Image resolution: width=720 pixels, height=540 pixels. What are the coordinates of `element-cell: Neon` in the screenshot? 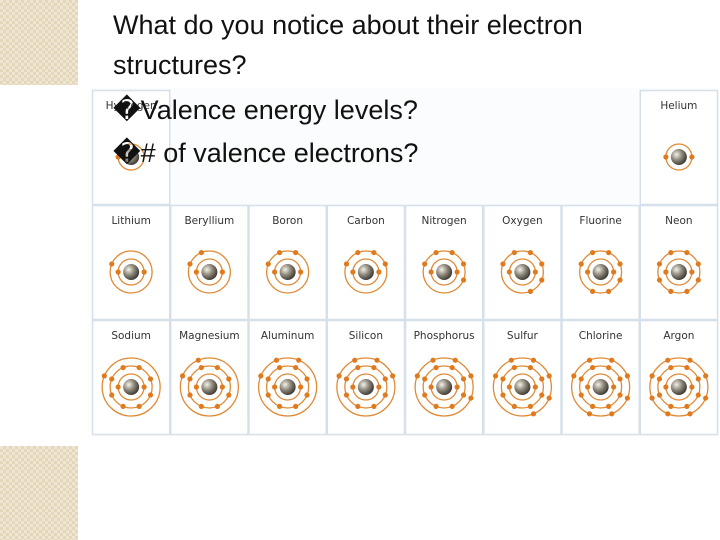 It's located at (679, 262).